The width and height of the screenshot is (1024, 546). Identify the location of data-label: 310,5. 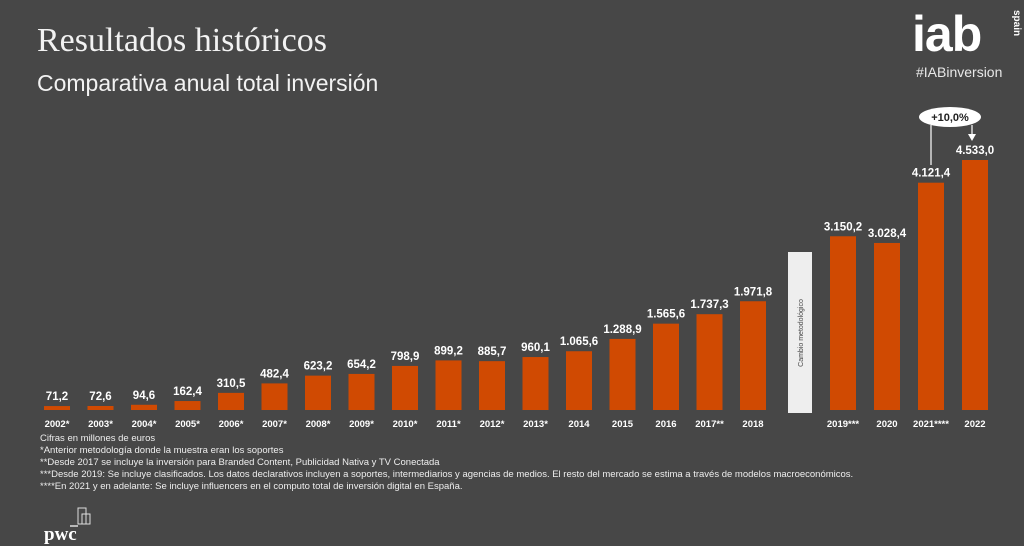
(231, 384).